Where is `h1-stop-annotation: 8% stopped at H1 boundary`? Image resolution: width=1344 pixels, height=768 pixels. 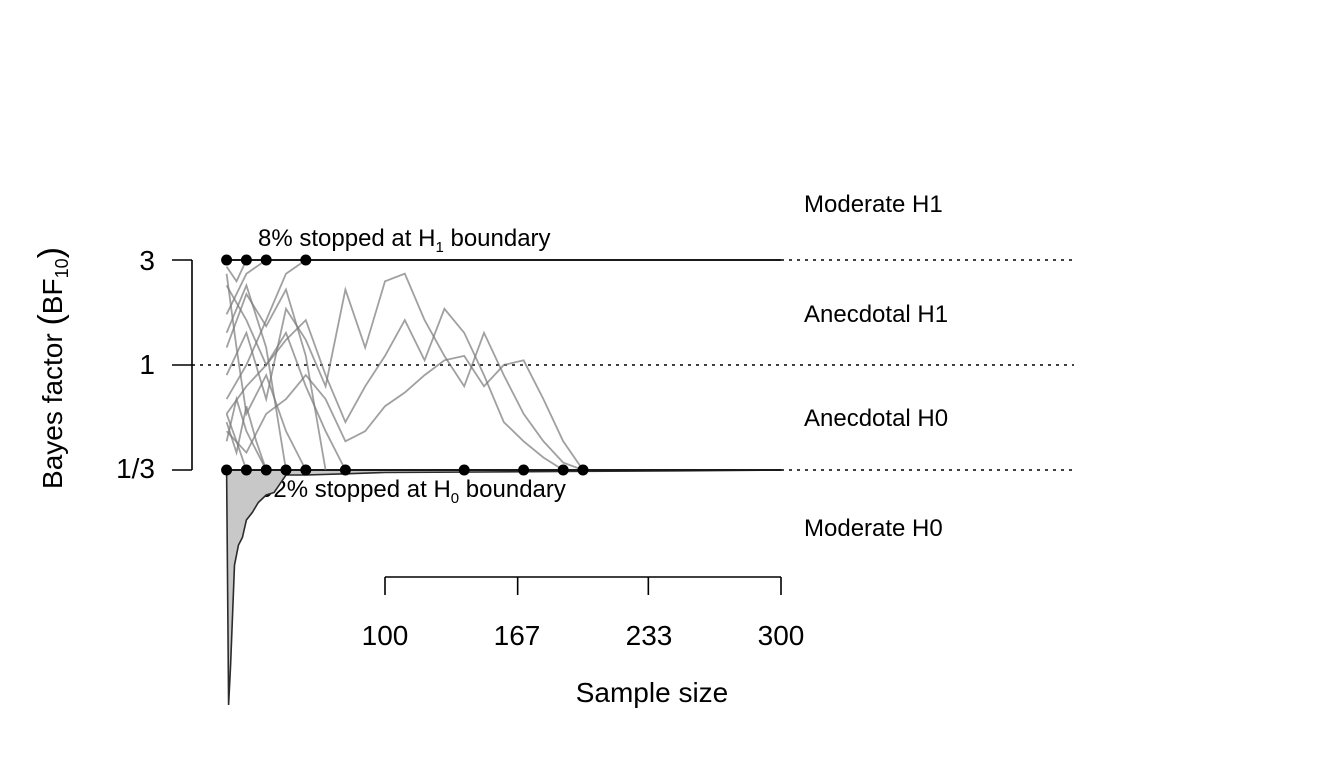
h1-stop-annotation: 8% stopped at H1 boundary is located at coordinates (404, 240).